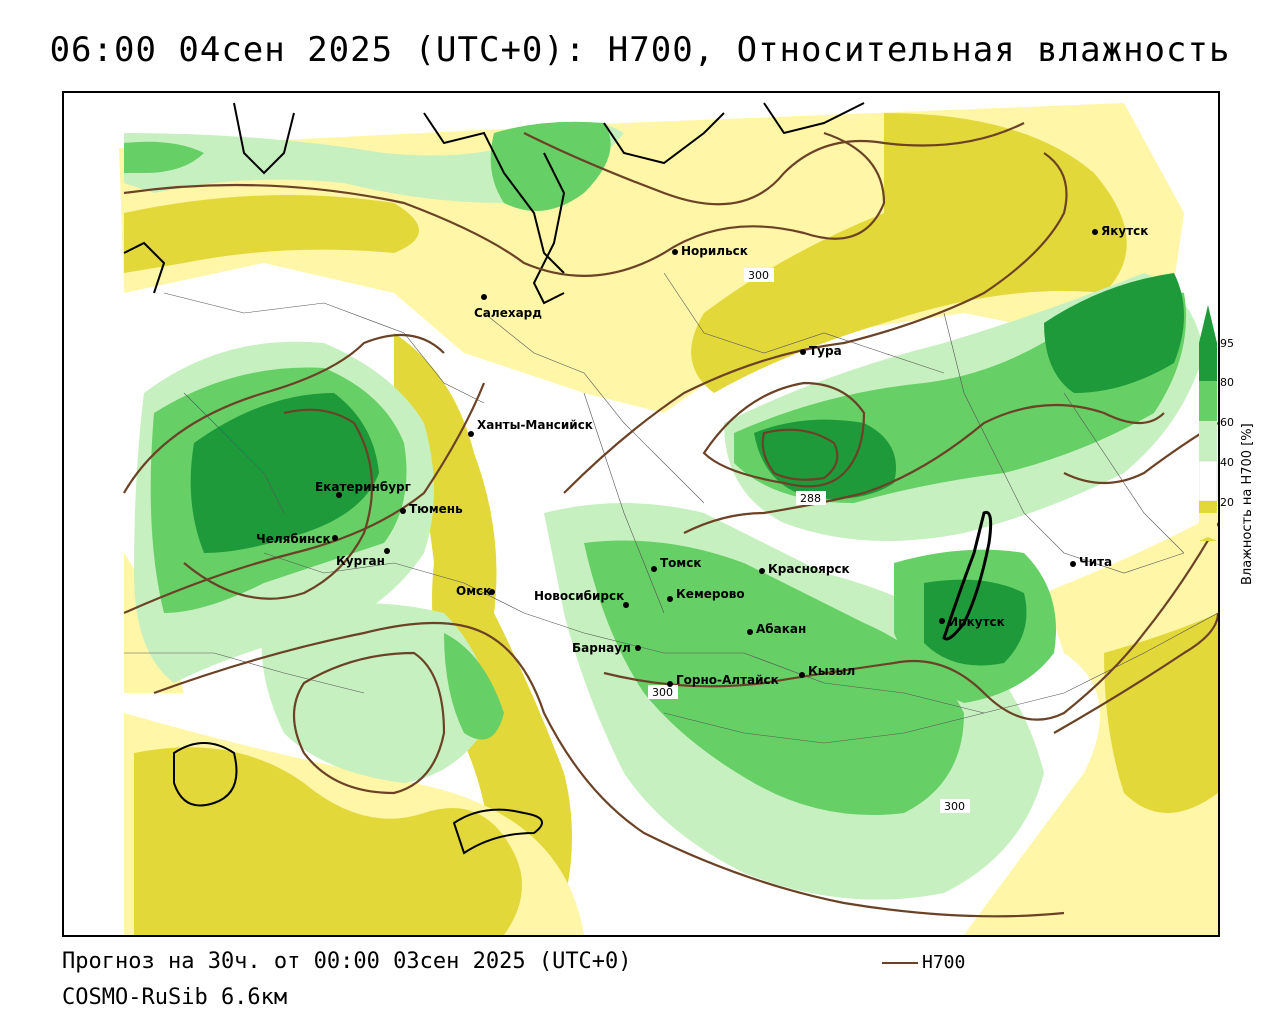  Describe the element at coordinates (1114, 333) in the screenshot. I see `very-wet-zone-yakutia` at that location.